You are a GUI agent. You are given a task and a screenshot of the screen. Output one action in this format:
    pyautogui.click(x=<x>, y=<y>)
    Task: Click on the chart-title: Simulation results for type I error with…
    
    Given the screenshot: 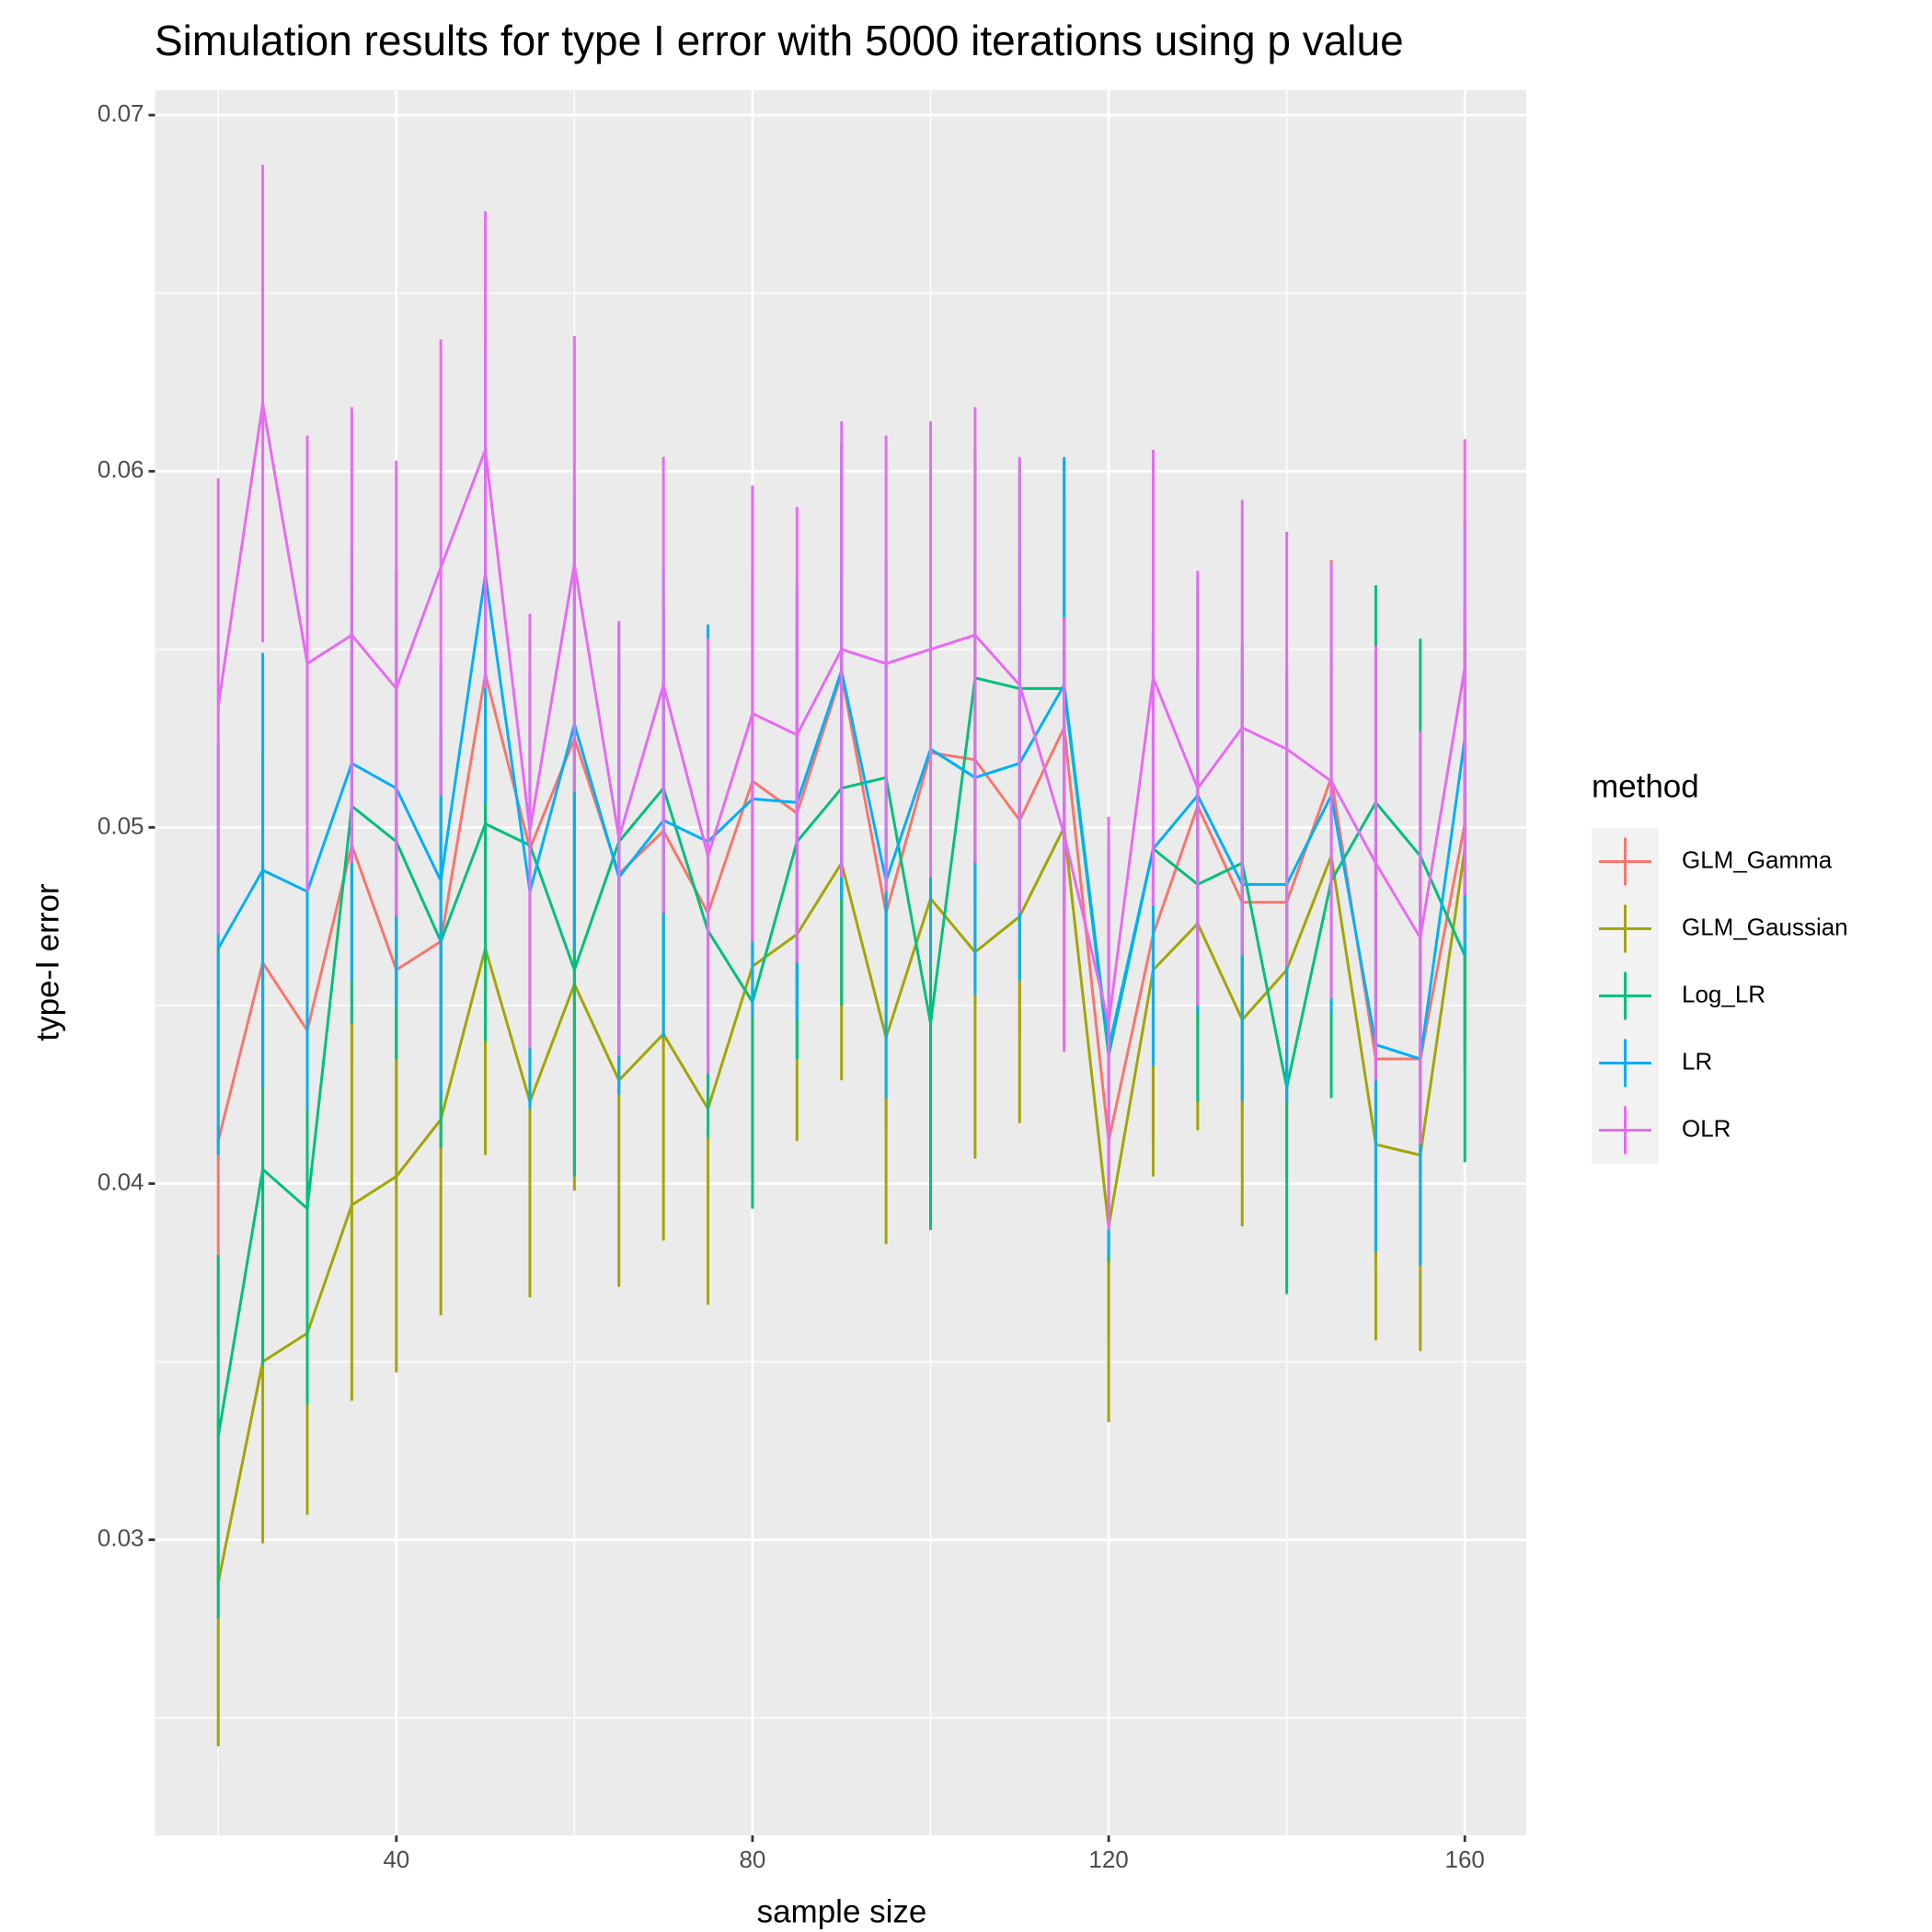 What is the action you would take?
    pyautogui.click(x=779, y=40)
    